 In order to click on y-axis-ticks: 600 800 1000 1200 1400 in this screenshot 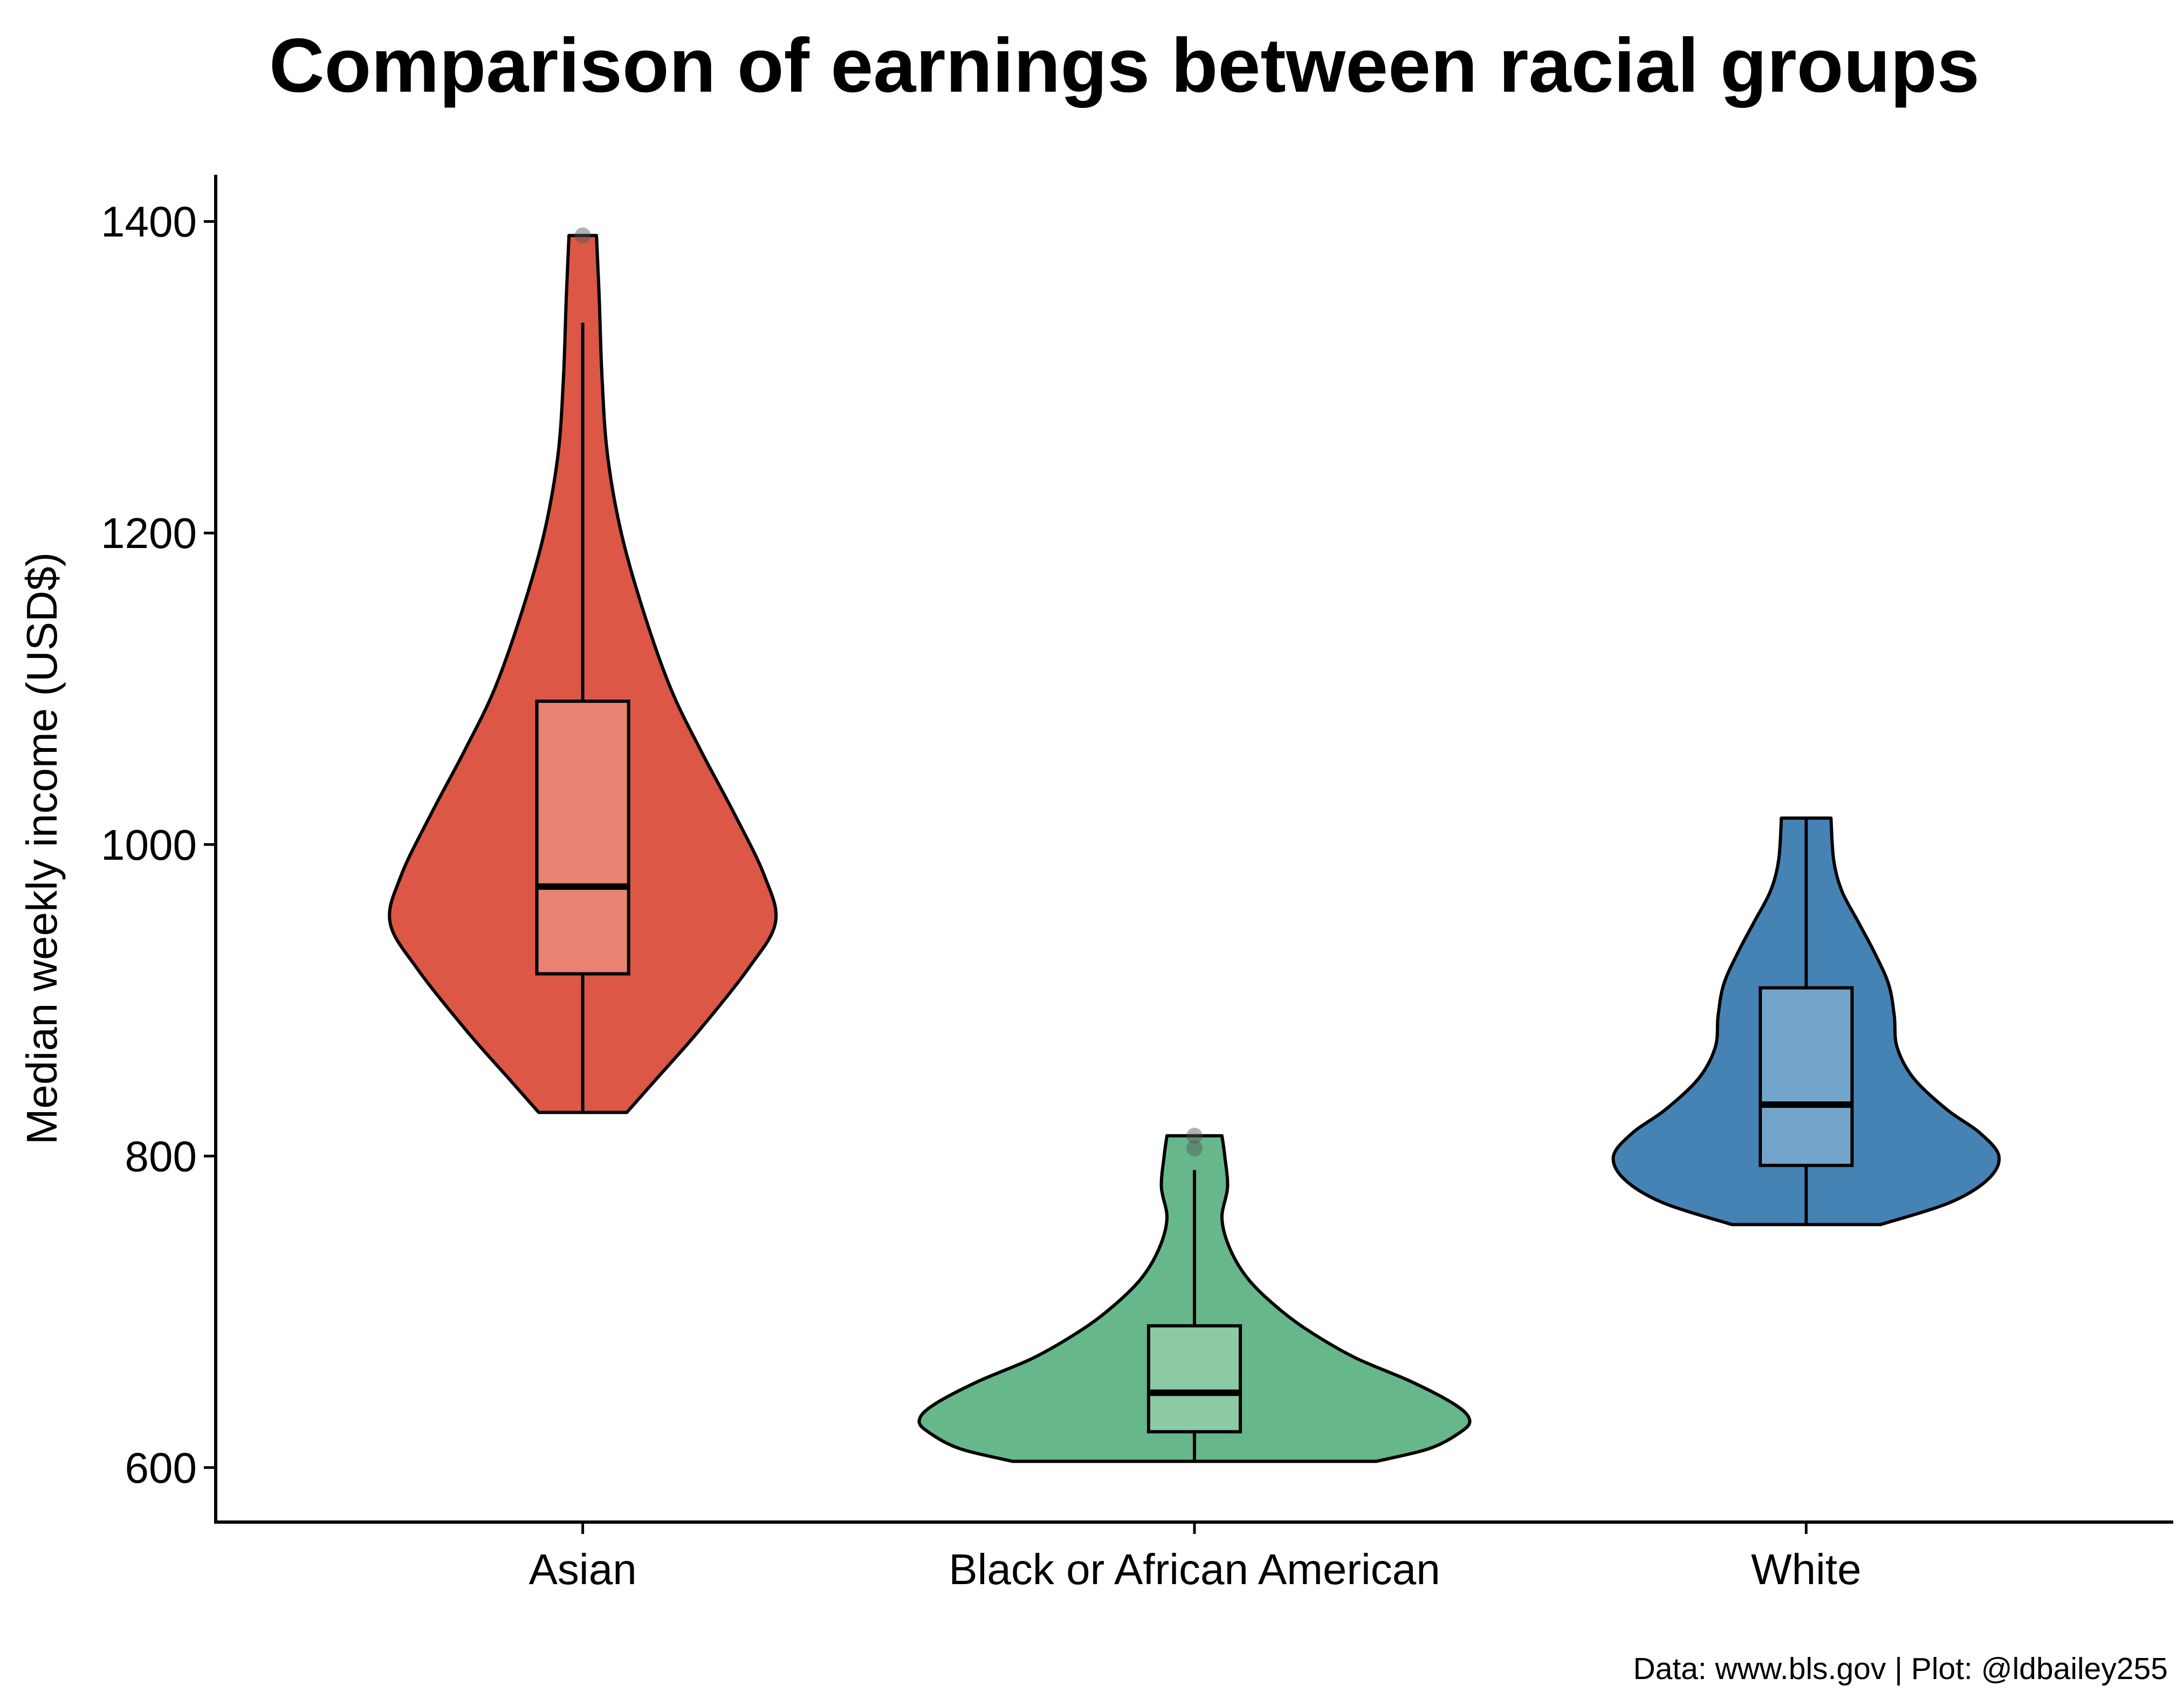, I will do `click(158, 845)`.